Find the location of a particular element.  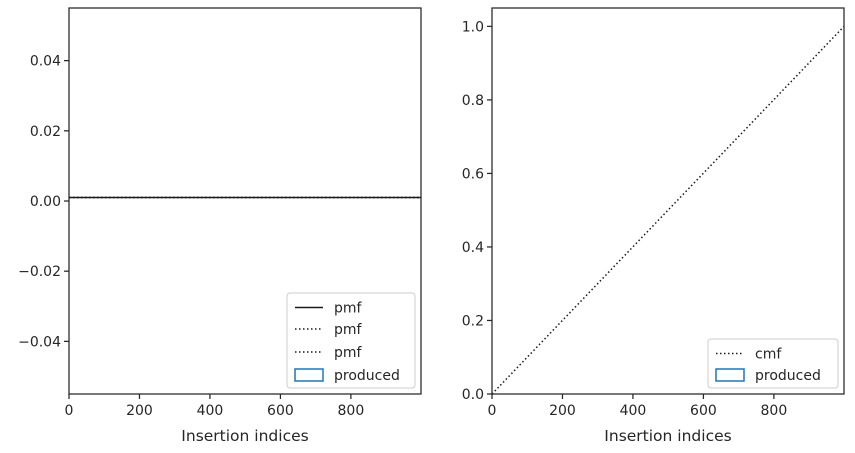

y-tick-label: −0.04 is located at coordinates (39, 342).